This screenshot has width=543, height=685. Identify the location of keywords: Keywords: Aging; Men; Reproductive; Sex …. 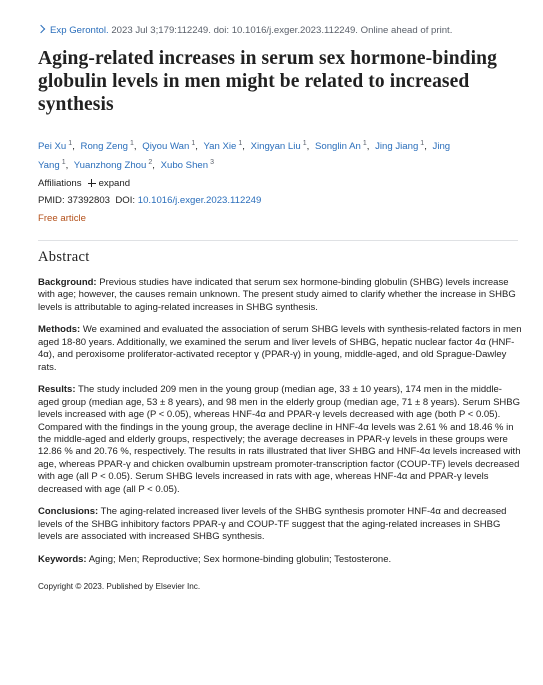
(280, 560).